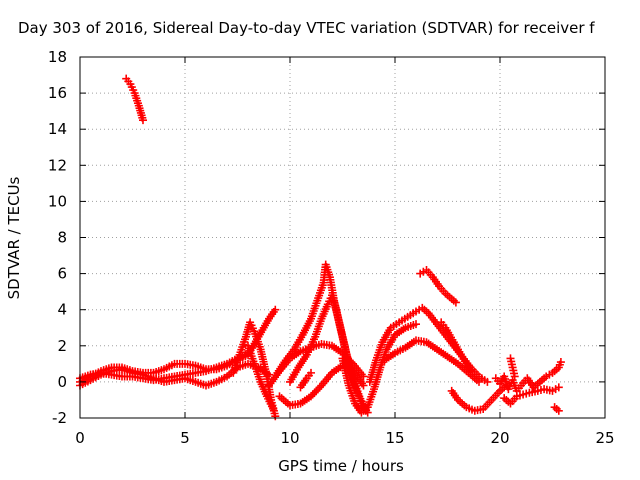 This screenshot has height=480, width=640. I want to click on series-arc-baseline-c, so click(164, 367).